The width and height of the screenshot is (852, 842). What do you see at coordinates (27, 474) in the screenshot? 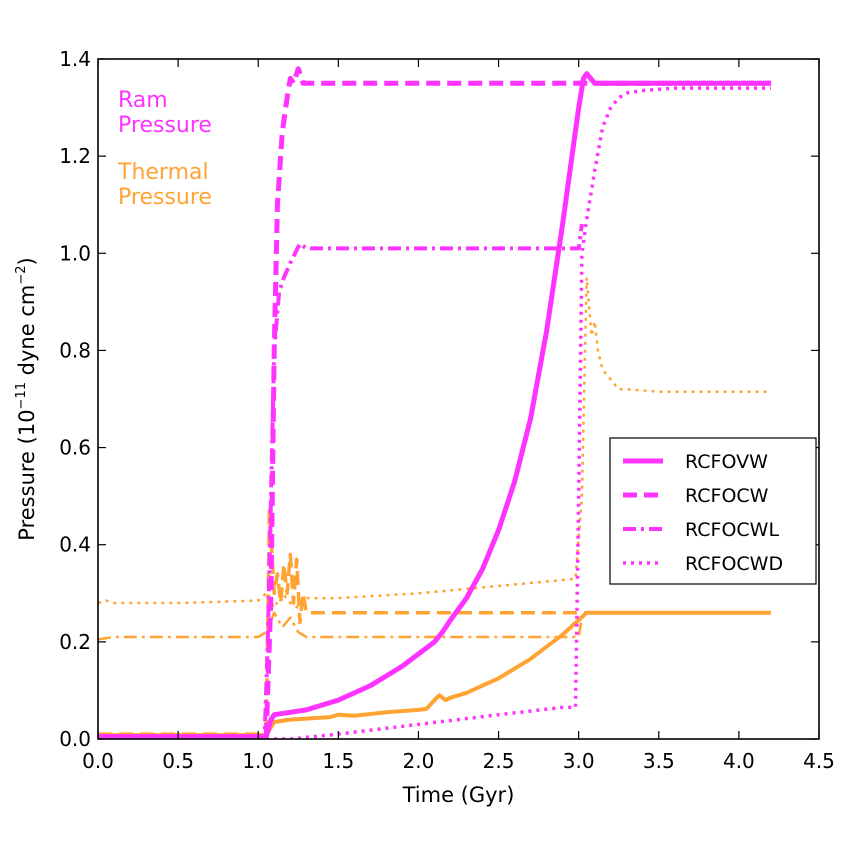
I see `y-label-prefix: Pressure (10` at bounding box center [27, 474].